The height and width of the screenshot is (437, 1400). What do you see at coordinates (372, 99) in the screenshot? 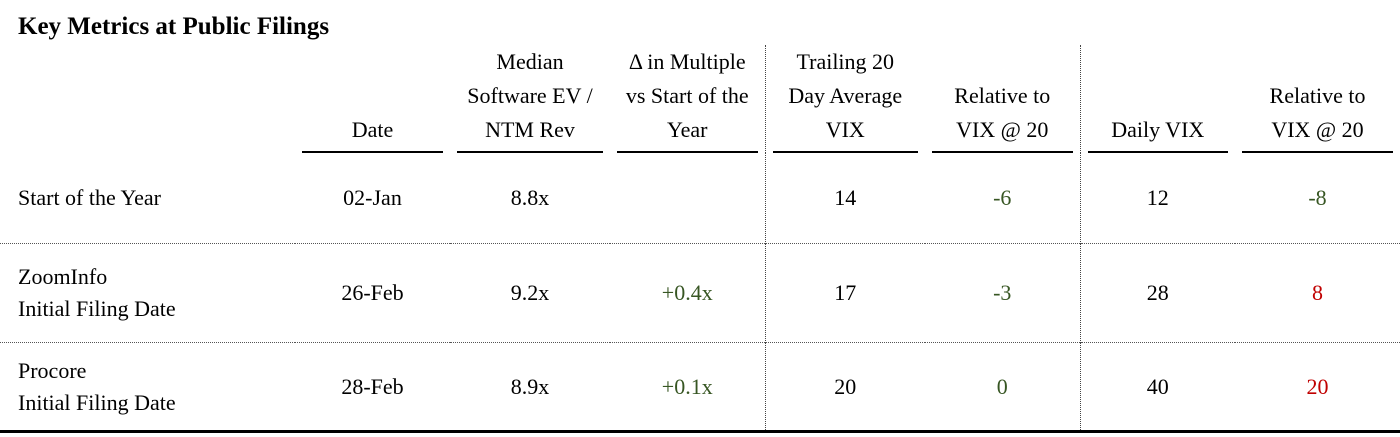
I see `col-header-date: Date` at bounding box center [372, 99].